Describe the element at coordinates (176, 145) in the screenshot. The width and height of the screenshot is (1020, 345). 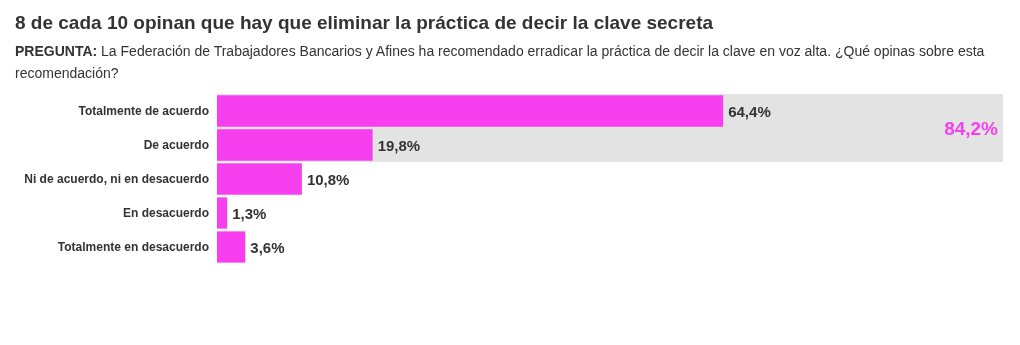
I see `y-tick-label: De acuerdo` at that location.